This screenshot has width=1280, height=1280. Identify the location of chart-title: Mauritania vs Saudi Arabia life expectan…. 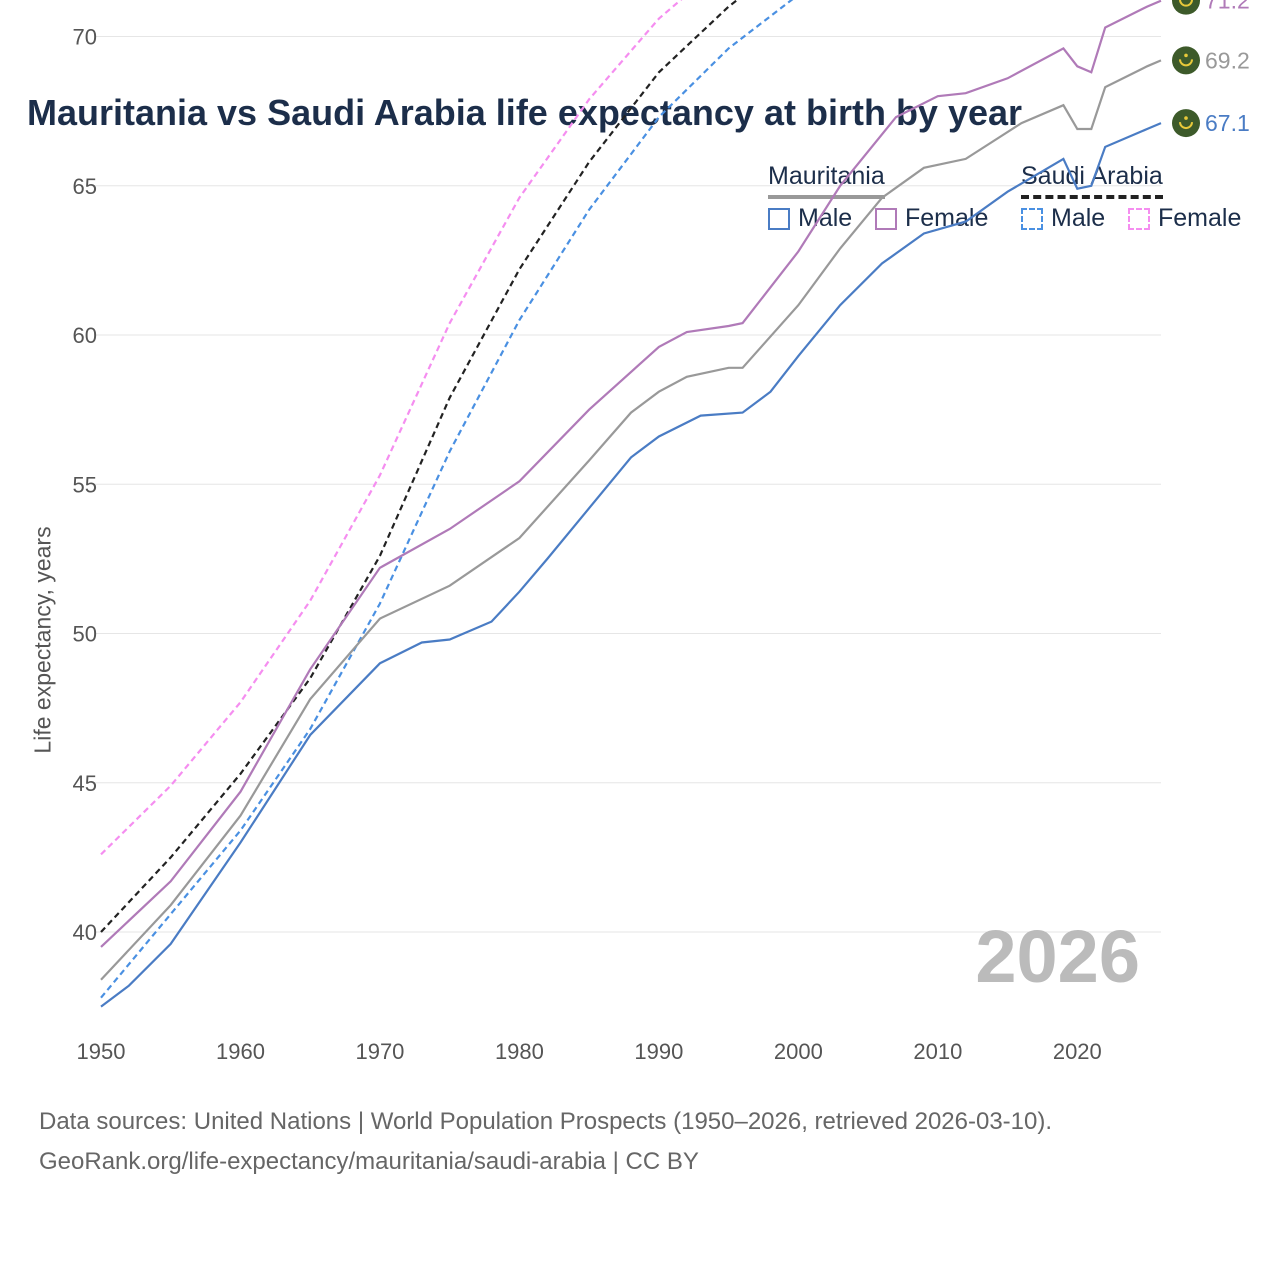
(525, 112).